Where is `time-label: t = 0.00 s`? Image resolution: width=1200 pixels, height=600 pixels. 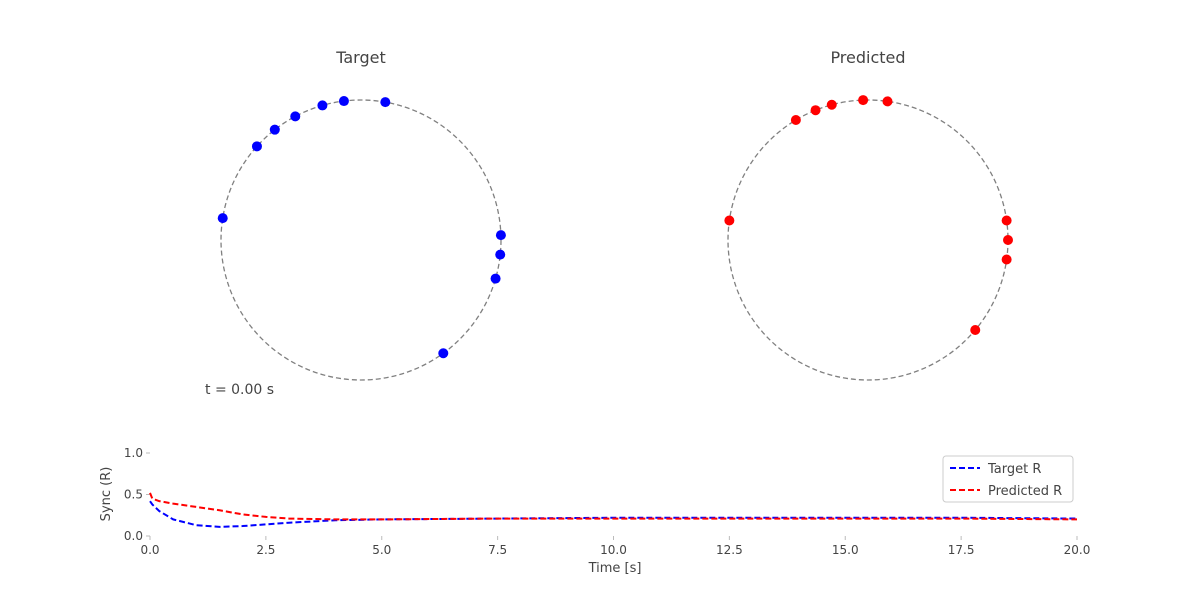 time-label: t = 0.00 s is located at coordinates (239, 390).